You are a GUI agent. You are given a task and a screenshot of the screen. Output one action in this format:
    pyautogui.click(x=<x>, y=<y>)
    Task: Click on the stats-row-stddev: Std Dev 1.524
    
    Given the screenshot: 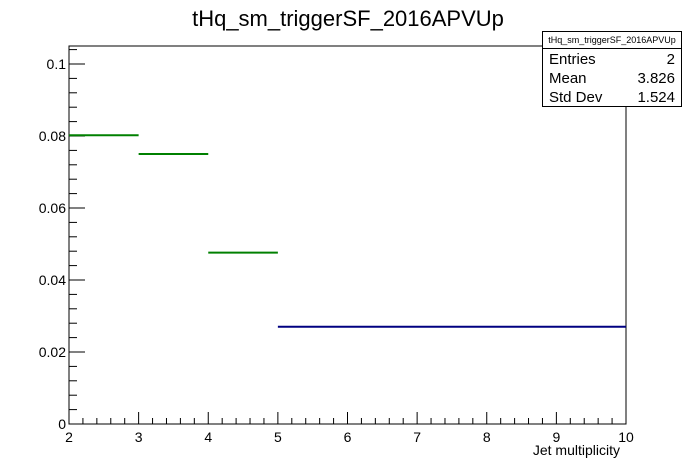 What is the action you would take?
    pyautogui.click(x=612, y=97)
    